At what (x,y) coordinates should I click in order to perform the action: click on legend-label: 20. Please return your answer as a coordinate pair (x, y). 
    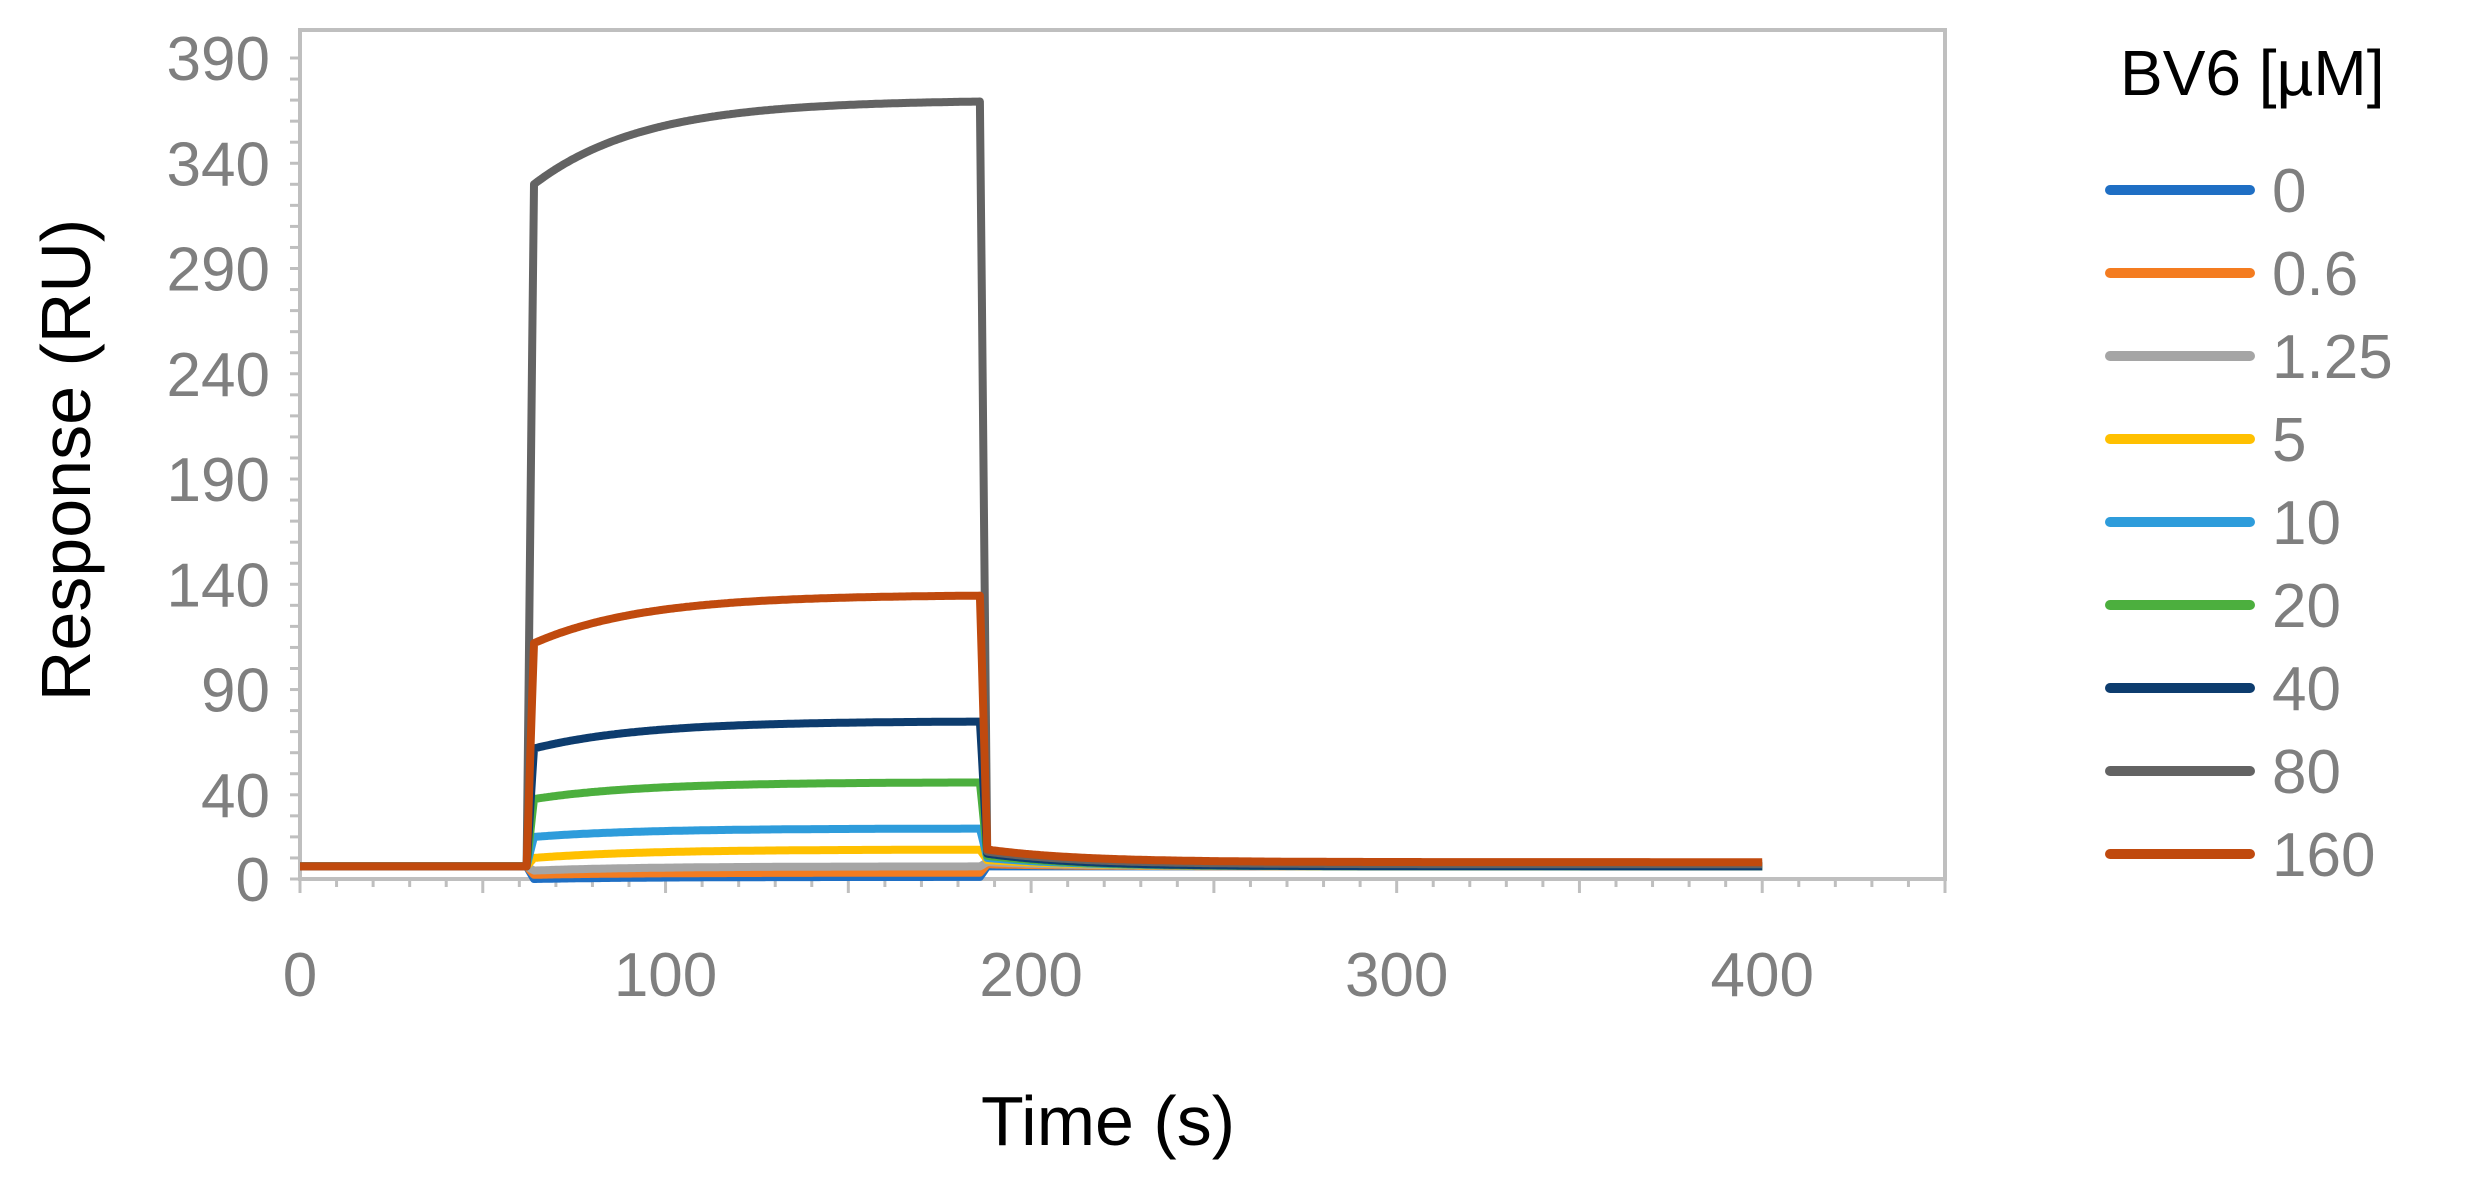
    Looking at the image, I should click on (2306, 606).